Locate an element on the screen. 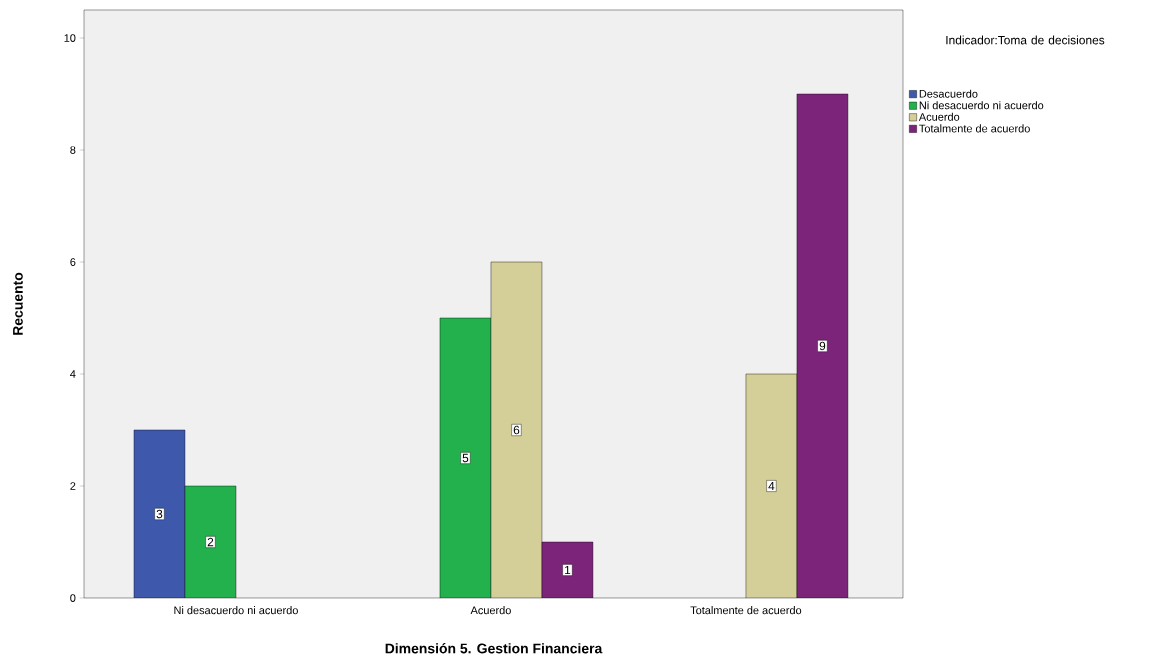 This screenshot has width=1163, height=665. y-tick-label: 8 is located at coordinates (73, 150).